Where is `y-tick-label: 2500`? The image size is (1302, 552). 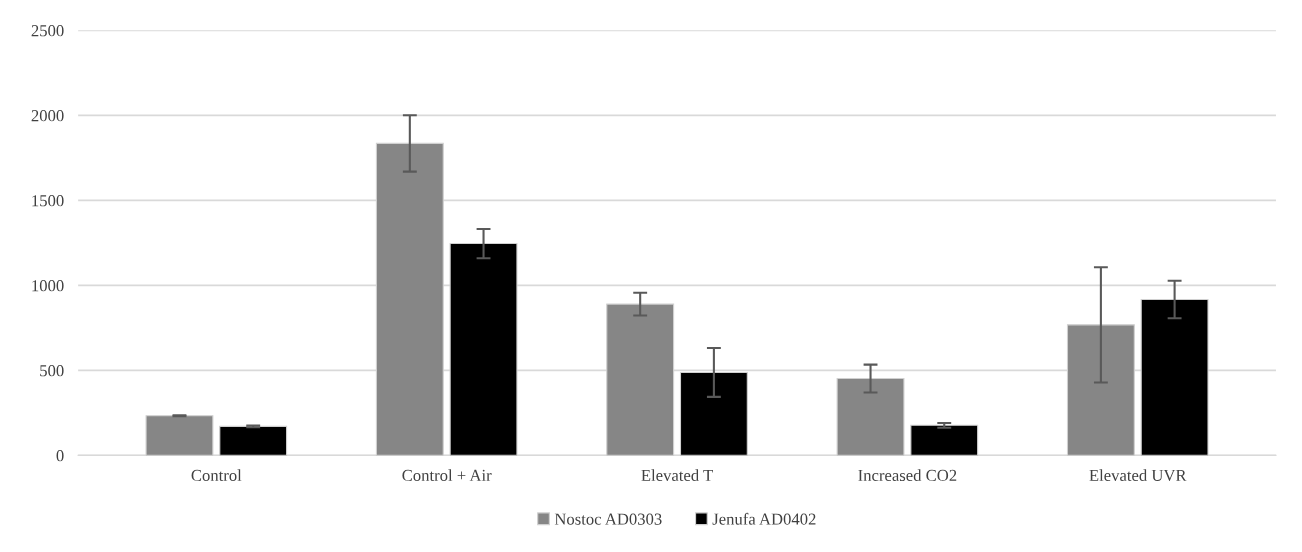
y-tick-label: 2500 is located at coordinates (47, 31).